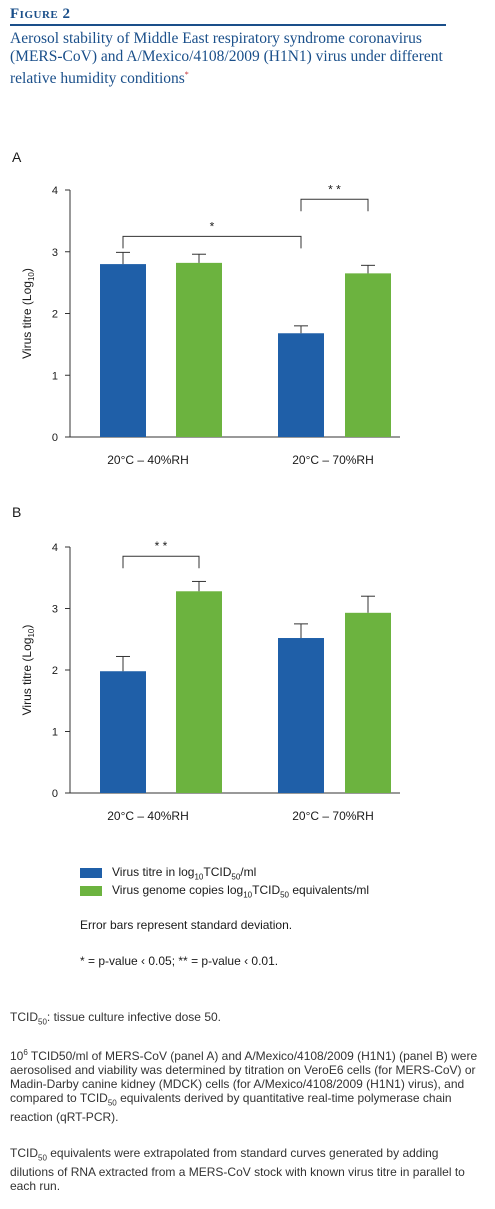 This screenshot has width=495, height=1209. Describe the element at coordinates (55, 548) in the screenshot. I see `panel-b-y-tick-label: 4` at that location.